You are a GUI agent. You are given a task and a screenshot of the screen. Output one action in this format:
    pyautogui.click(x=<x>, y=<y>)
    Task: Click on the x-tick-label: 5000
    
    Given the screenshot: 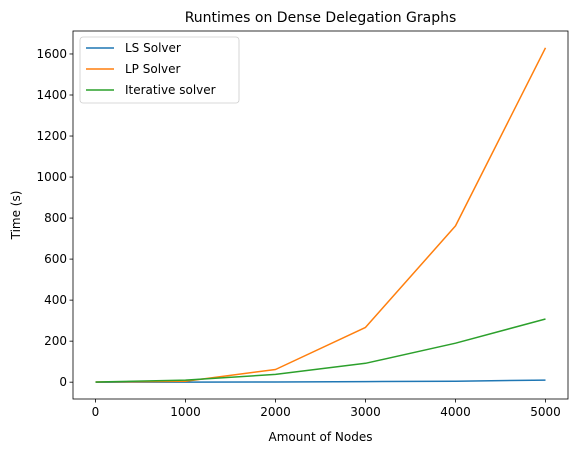 What is the action you would take?
    pyautogui.click(x=545, y=412)
    